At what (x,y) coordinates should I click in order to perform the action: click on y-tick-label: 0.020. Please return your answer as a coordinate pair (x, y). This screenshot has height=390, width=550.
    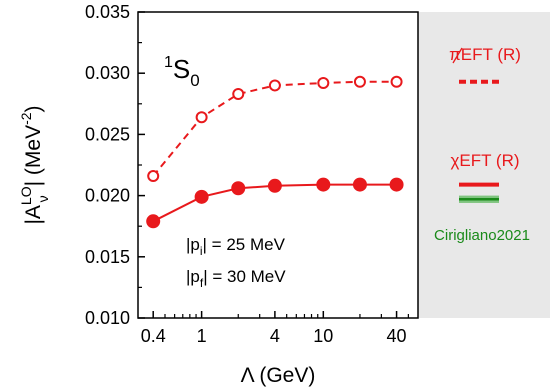
    Looking at the image, I should click on (107, 196).